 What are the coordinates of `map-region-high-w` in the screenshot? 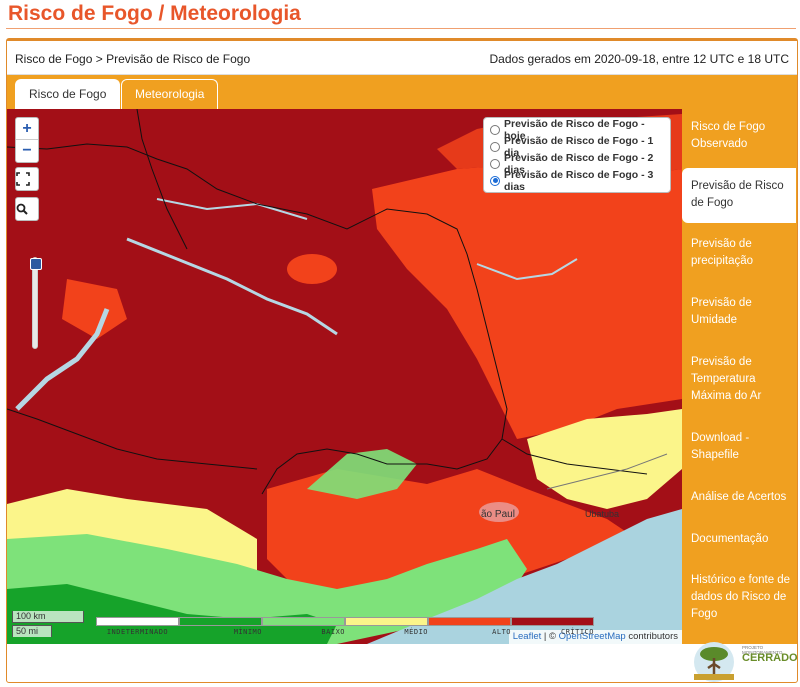 It's located at (94, 309).